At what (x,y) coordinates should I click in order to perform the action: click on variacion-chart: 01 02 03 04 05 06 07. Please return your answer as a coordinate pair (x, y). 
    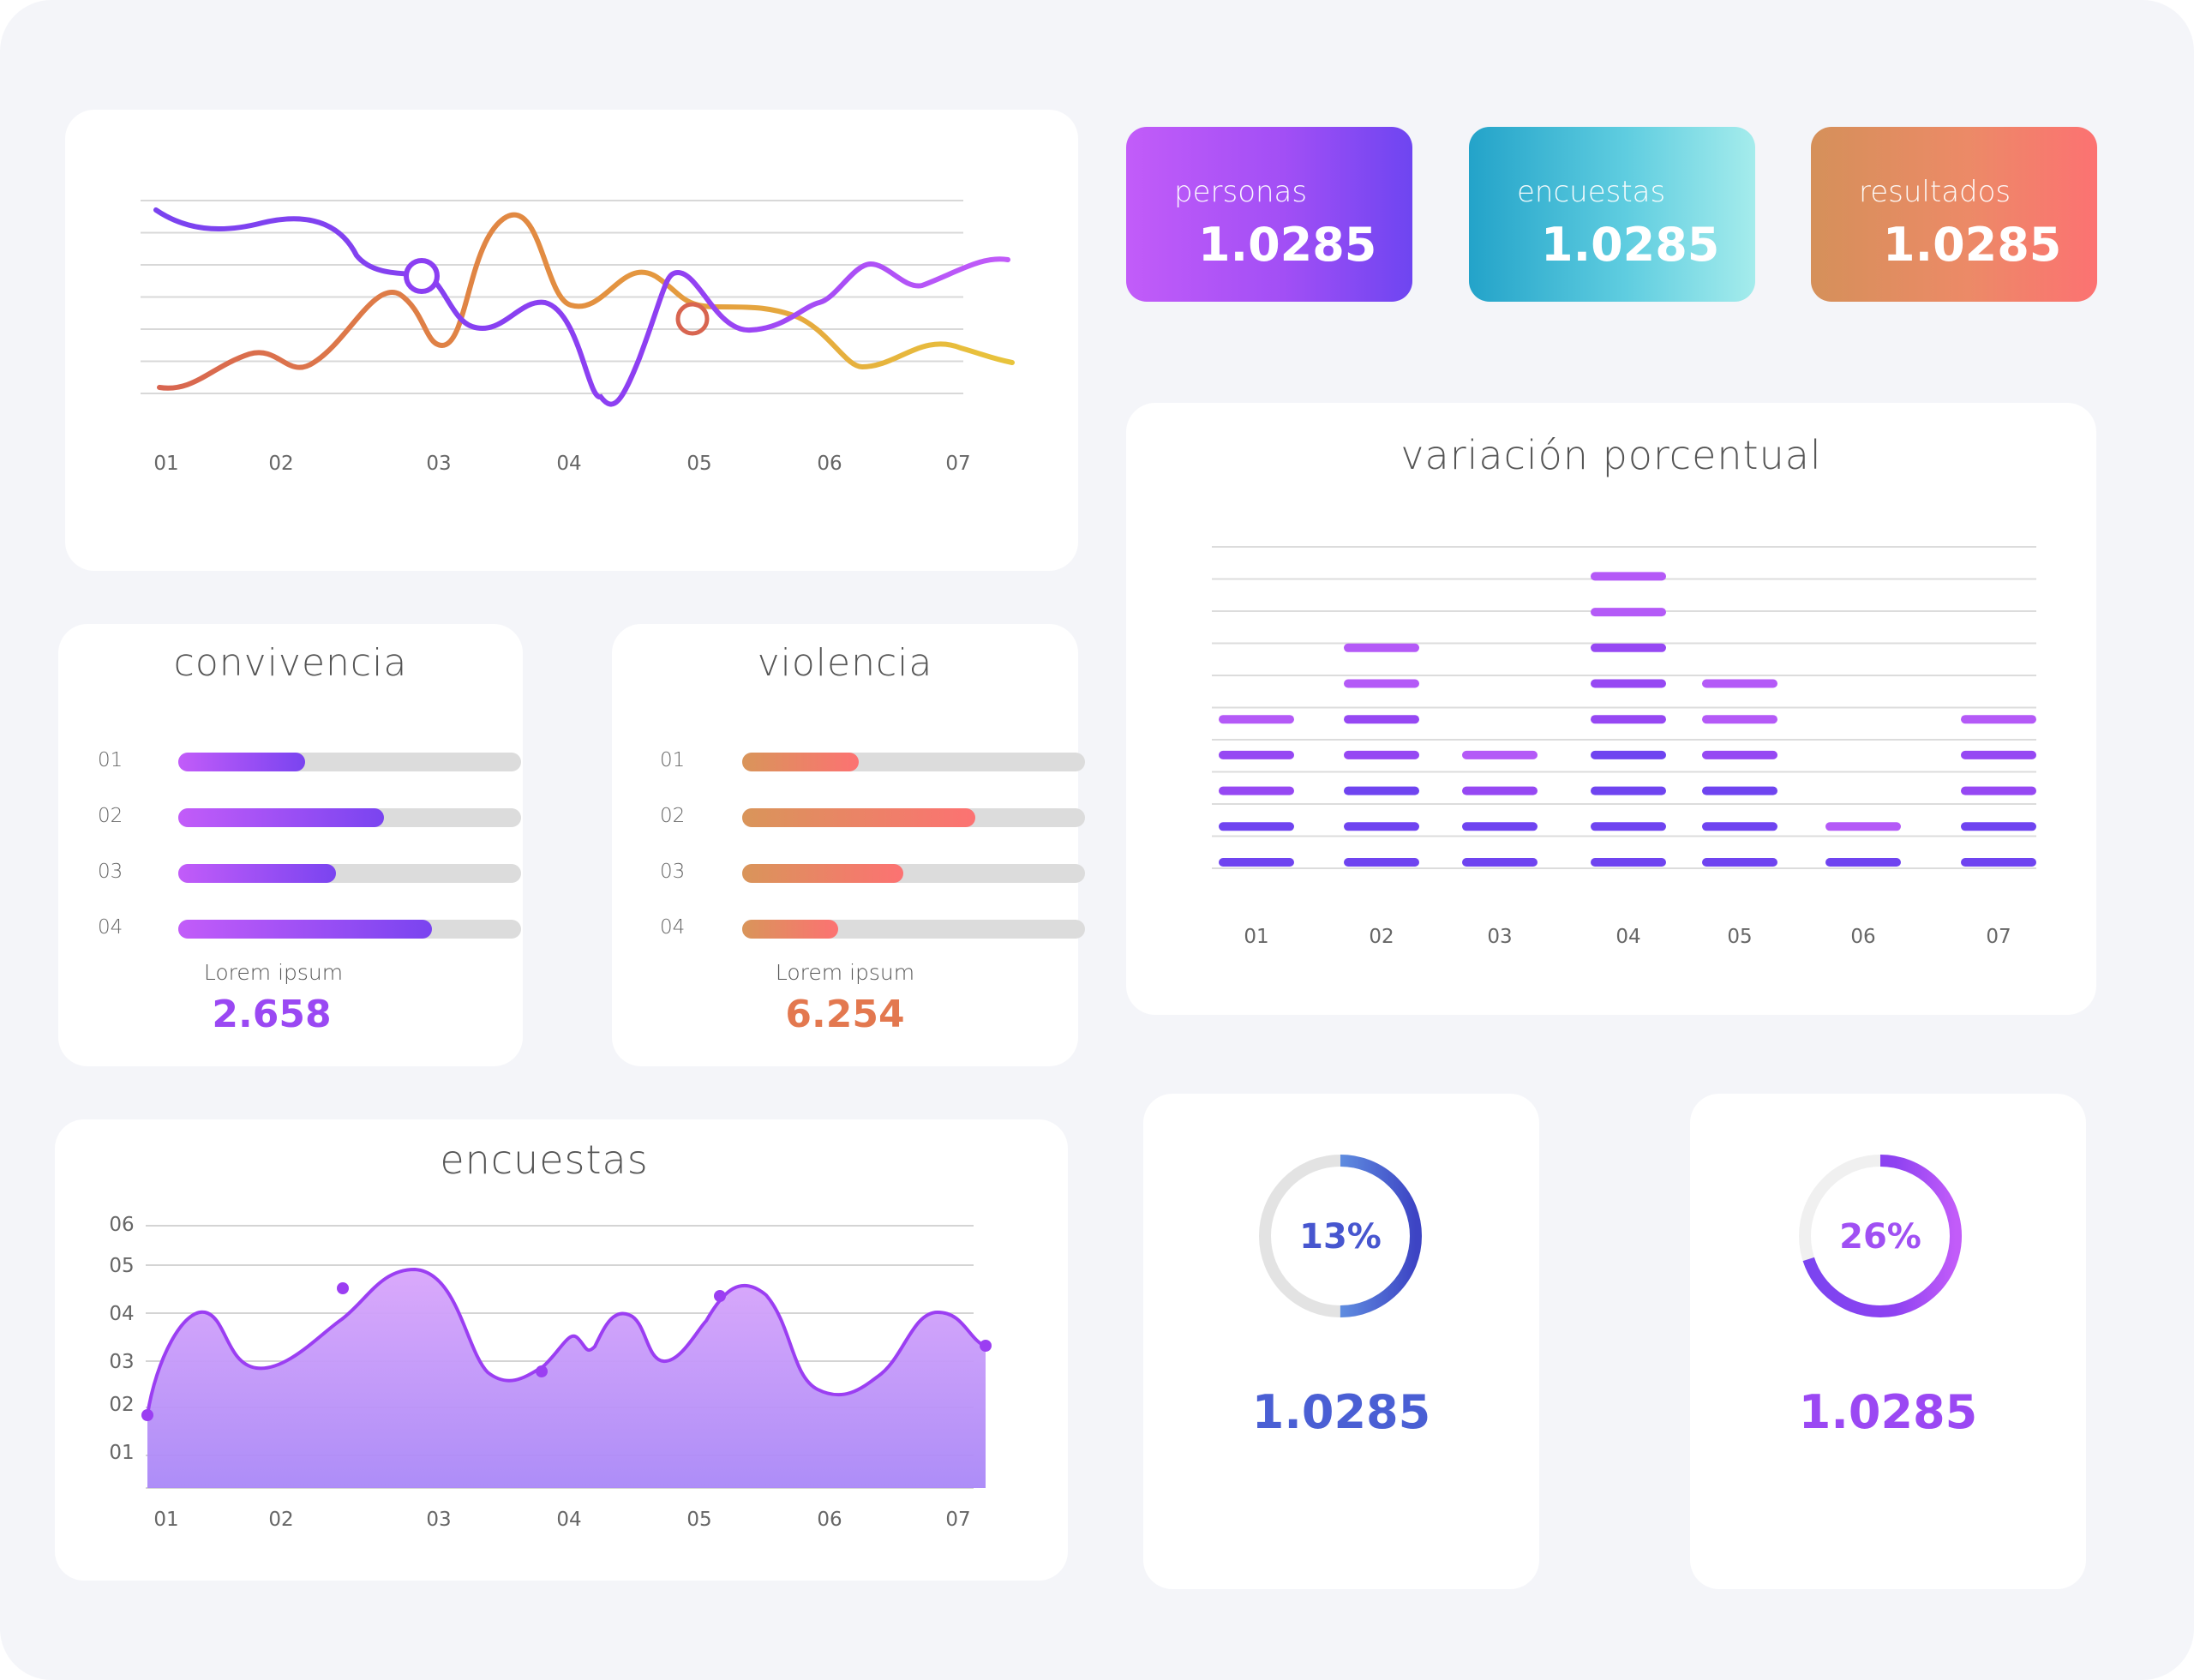
    Looking at the image, I should click on (1624, 747).